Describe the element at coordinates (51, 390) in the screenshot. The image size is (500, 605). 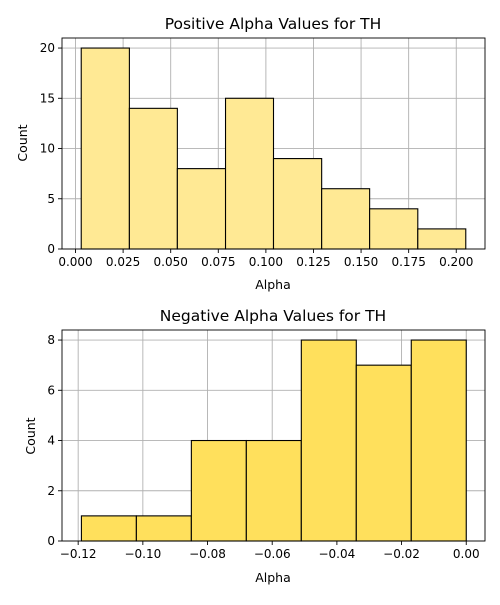
I see `y-tick-label: 6` at that location.